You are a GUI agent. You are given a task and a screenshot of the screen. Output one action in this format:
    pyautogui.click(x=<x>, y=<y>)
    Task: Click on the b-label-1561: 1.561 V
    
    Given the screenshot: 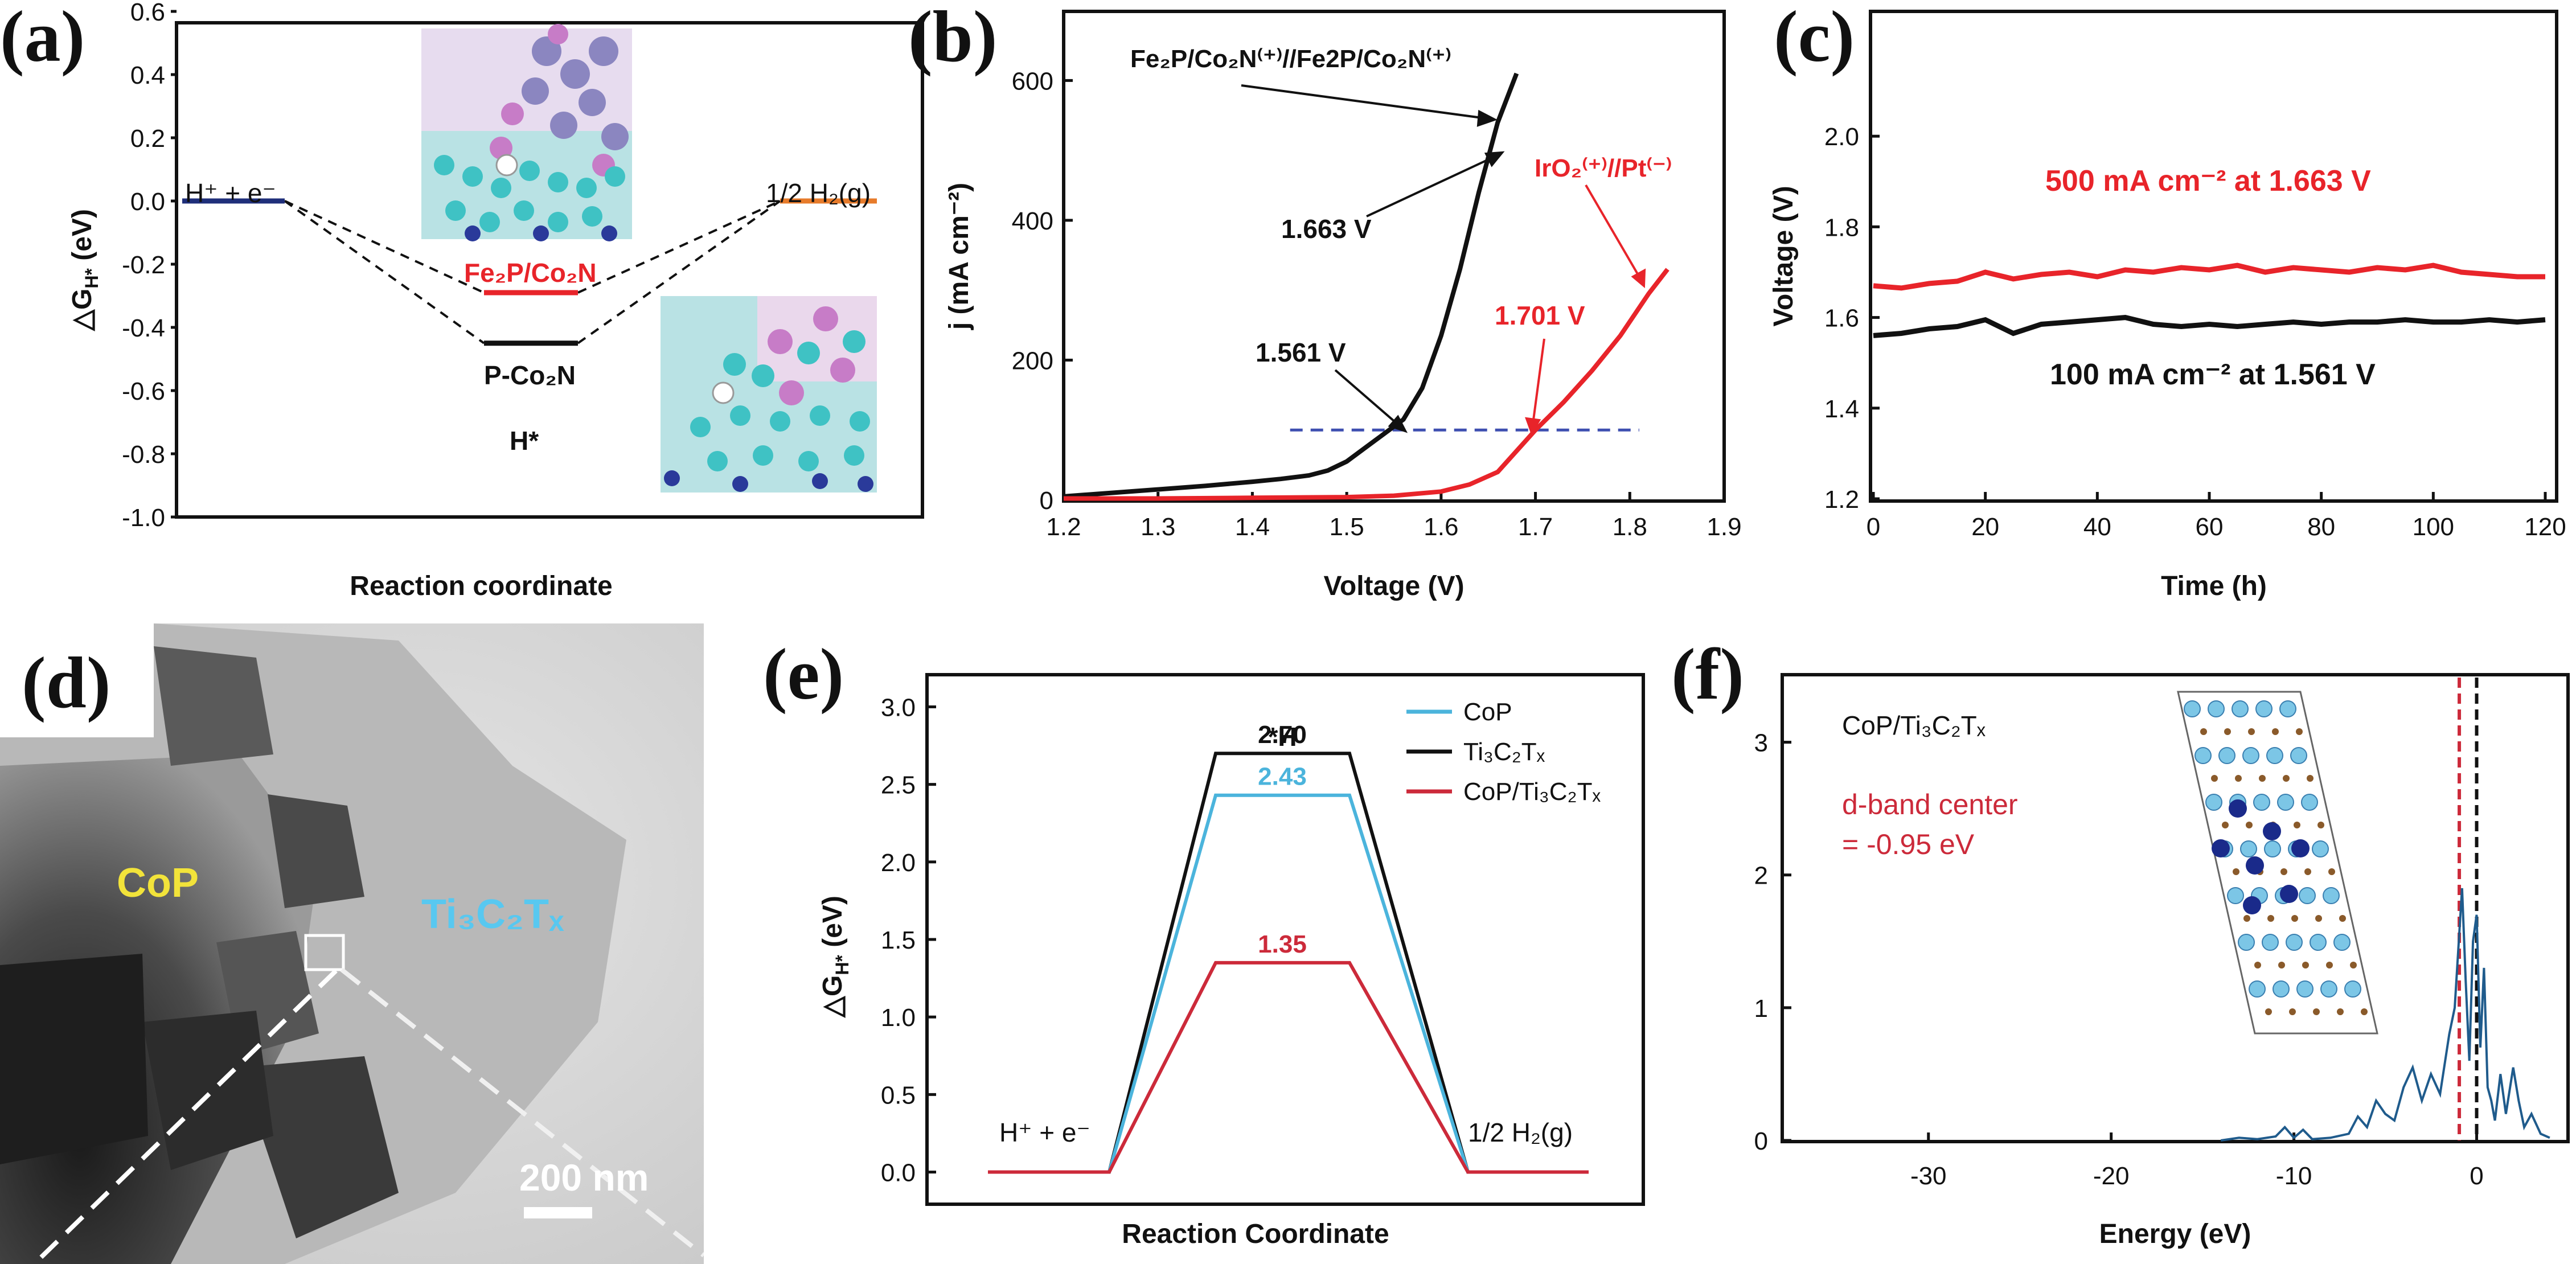 What is the action you would take?
    pyautogui.click(x=1301, y=352)
    